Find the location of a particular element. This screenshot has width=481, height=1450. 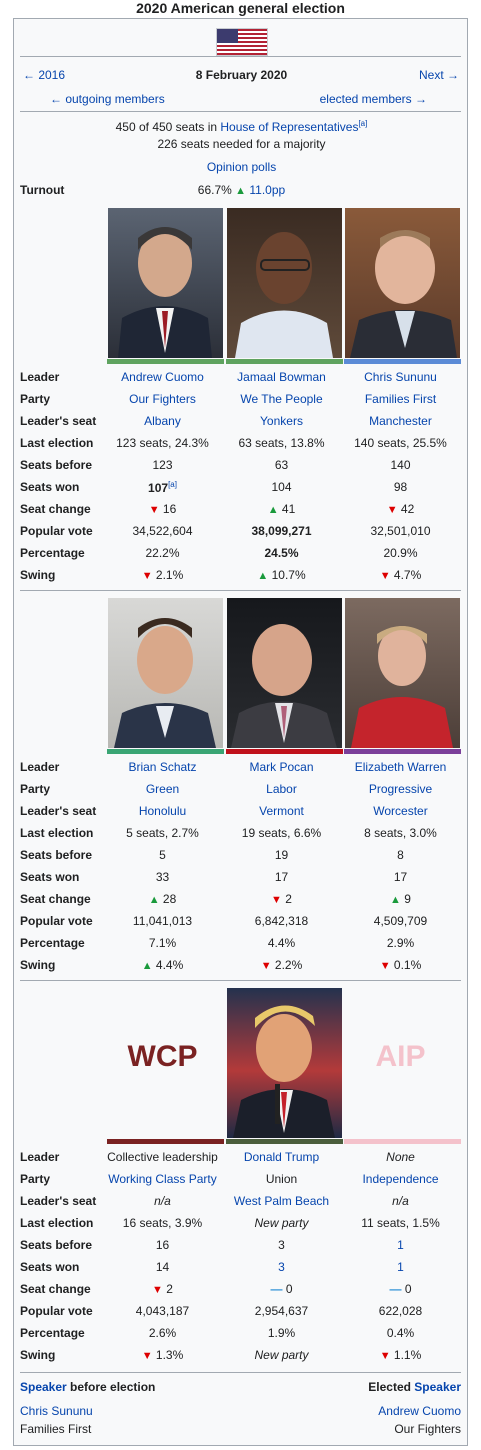

seat-link: Worcester is located at coordinates (400, 811).